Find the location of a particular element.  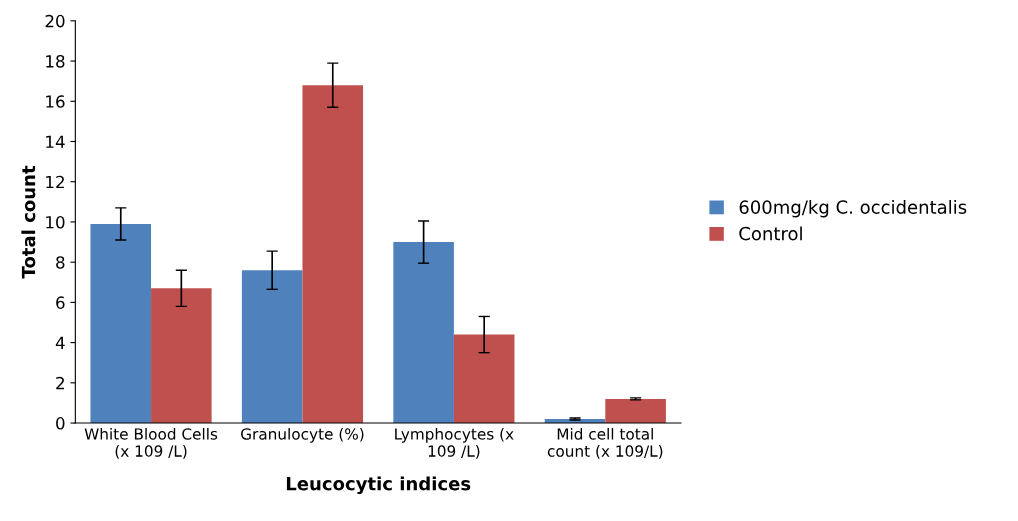

x-axis-title: Leucocytic indices is located at coordinates (378, 485).